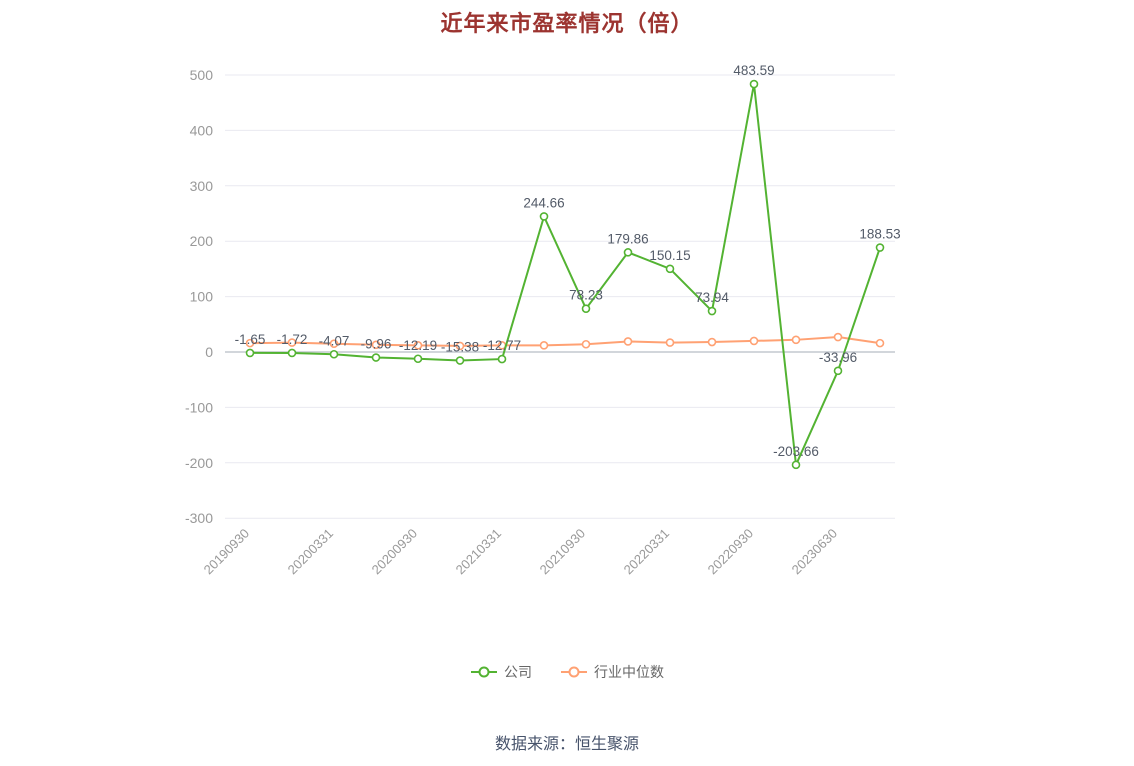 This screenshot has width=1134, height=766. I want to click on svg-text: 20200930, so click(395, 552).